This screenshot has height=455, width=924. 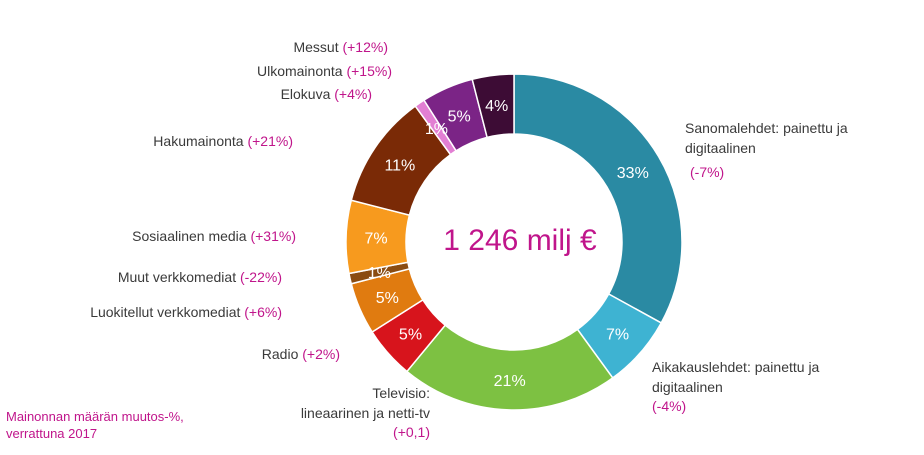 What do you see at coordinates (326, 94) in the screenshot?
I see `category-label-elokuva: Elokuva (+4%)` at bounding box center [326, 94].